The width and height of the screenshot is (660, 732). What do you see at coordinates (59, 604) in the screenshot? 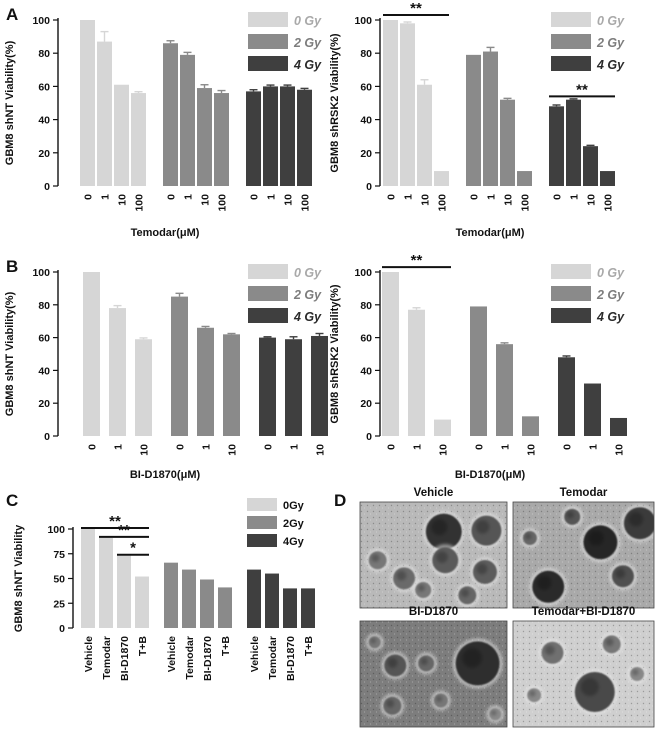
I see `y-tick-label: 25` at bounding box center [59, 604].